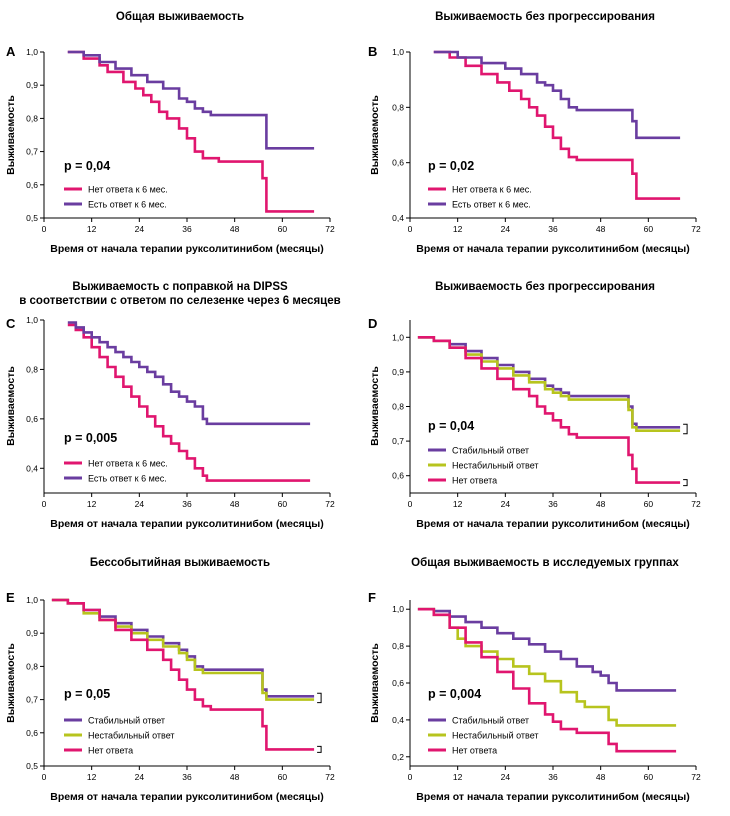 The width and height of the screenshot is (730, 816). I want to click on panel-letter: A, so click(11, 51).